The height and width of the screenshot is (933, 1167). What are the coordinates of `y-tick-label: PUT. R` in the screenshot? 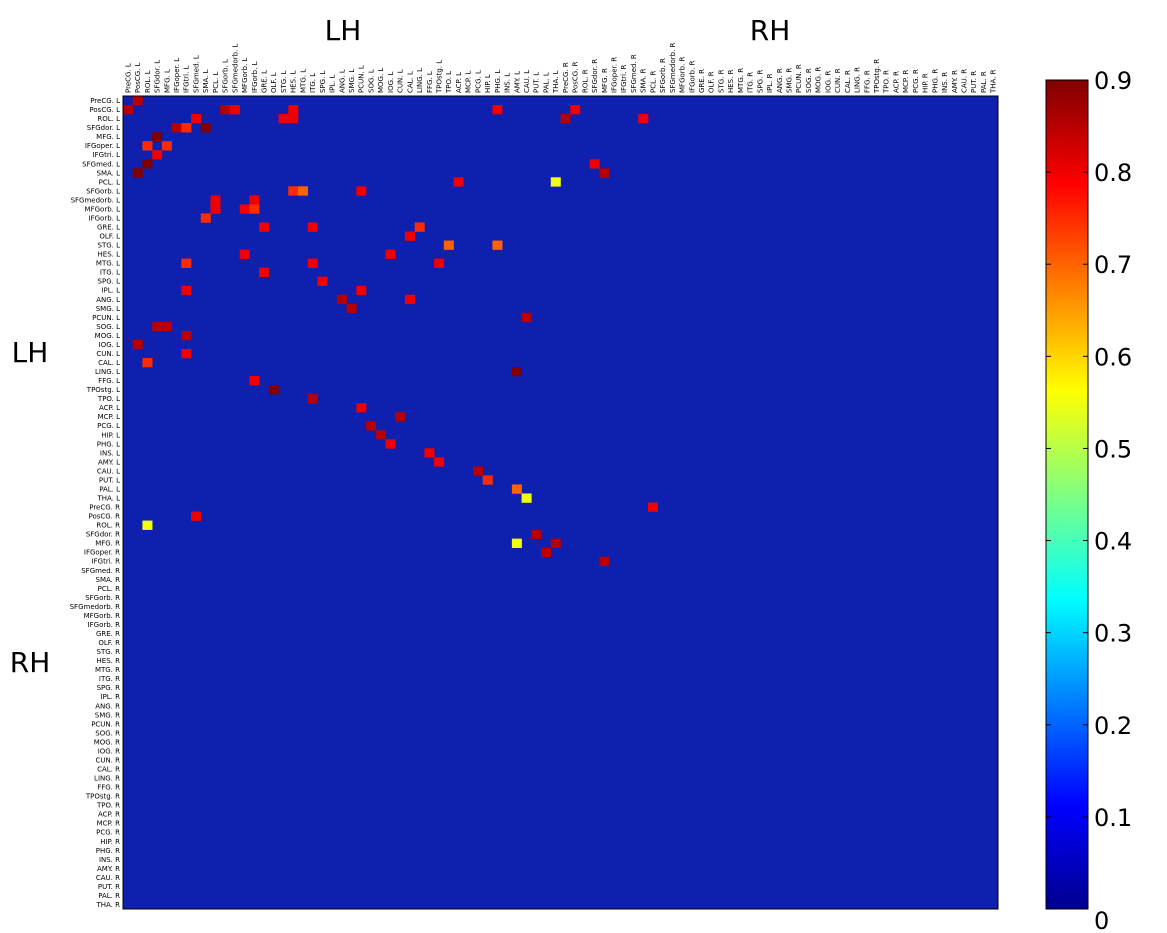 It's located at (109, 887).